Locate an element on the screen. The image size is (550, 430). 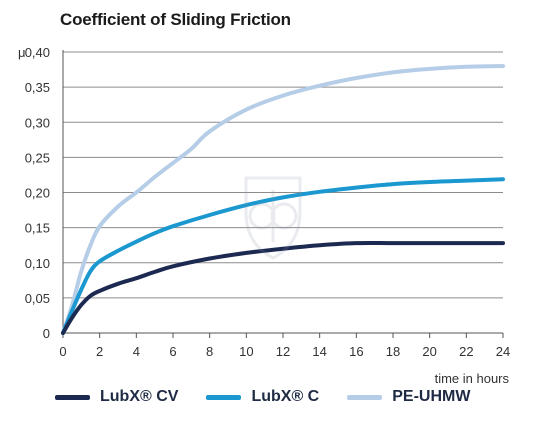
y-tick-label: 0,10 is located at coordinates (37, 263).